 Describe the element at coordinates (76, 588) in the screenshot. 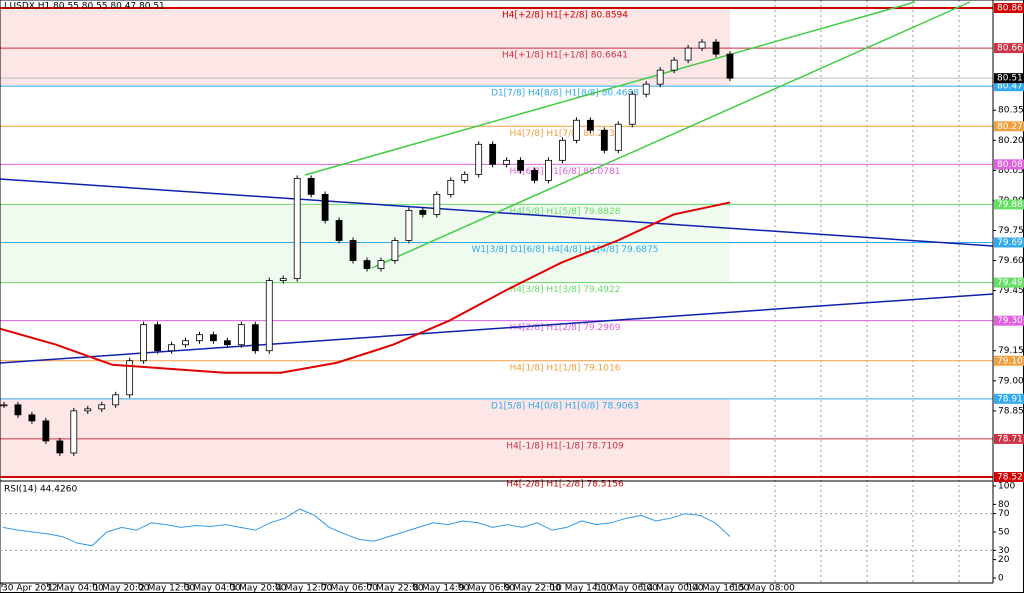

I see `x-tick-label: 1 May 04:00` at that location.